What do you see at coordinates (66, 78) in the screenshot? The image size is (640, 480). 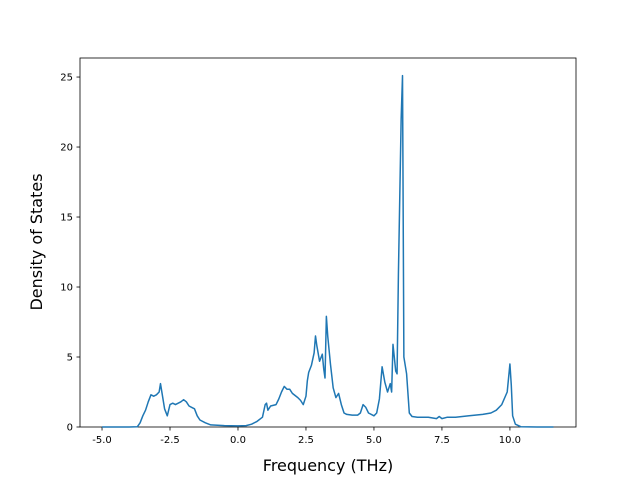 I see `y-tick-label: 25` at bounding box center [66, 78].